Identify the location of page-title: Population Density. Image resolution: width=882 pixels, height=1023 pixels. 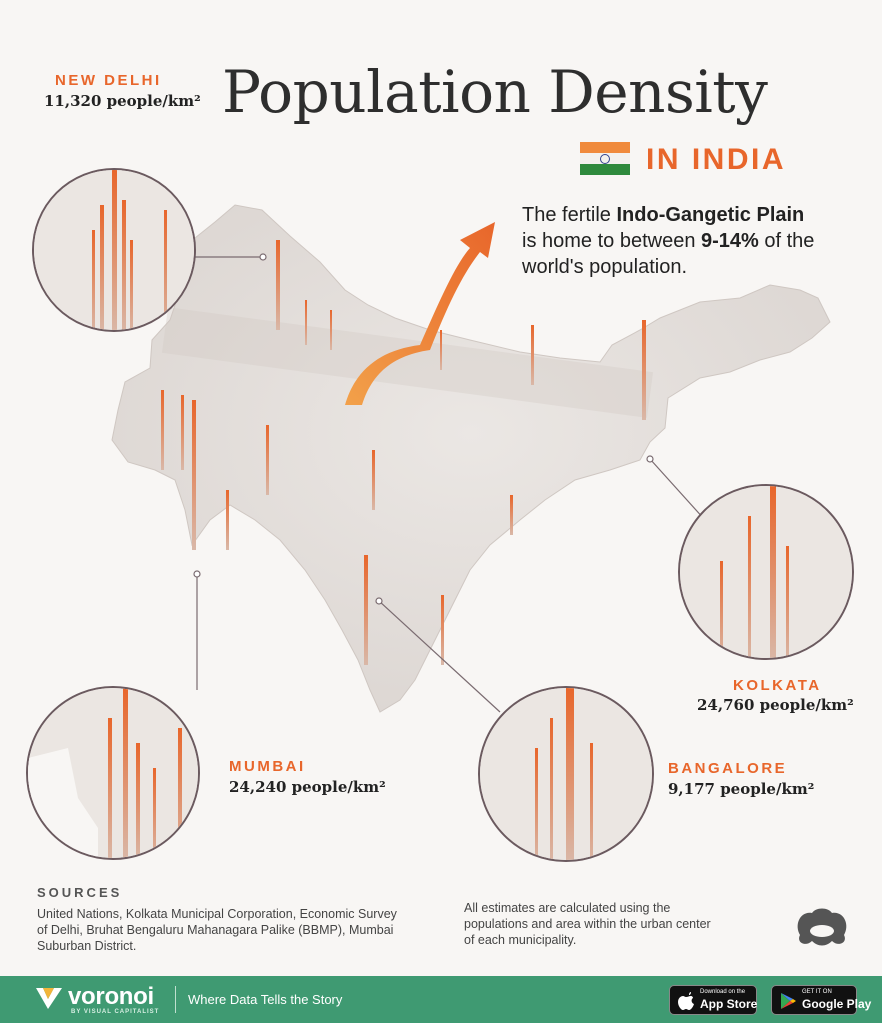
(495, 92).